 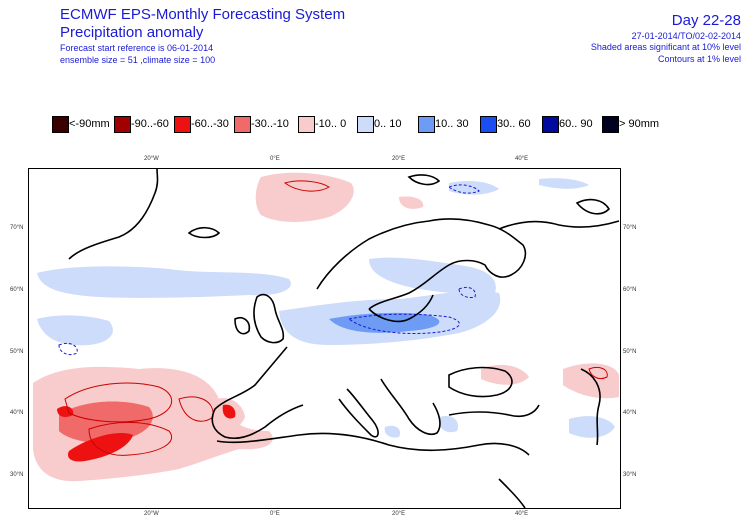 I want to click on legend-label: 0.. 10, so click(x=388, y=124).